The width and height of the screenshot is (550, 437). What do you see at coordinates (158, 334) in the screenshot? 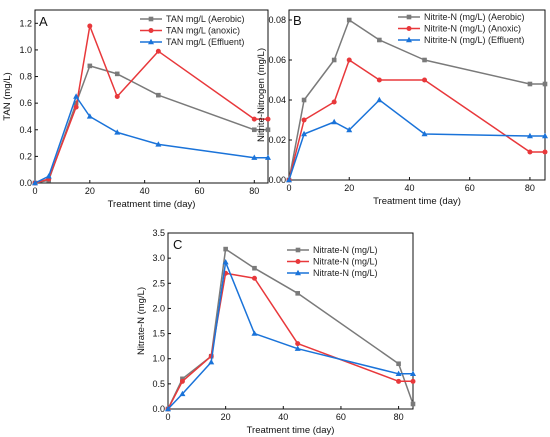
I see `y-tick-label: 1.5` at bounding box center [158, 334].